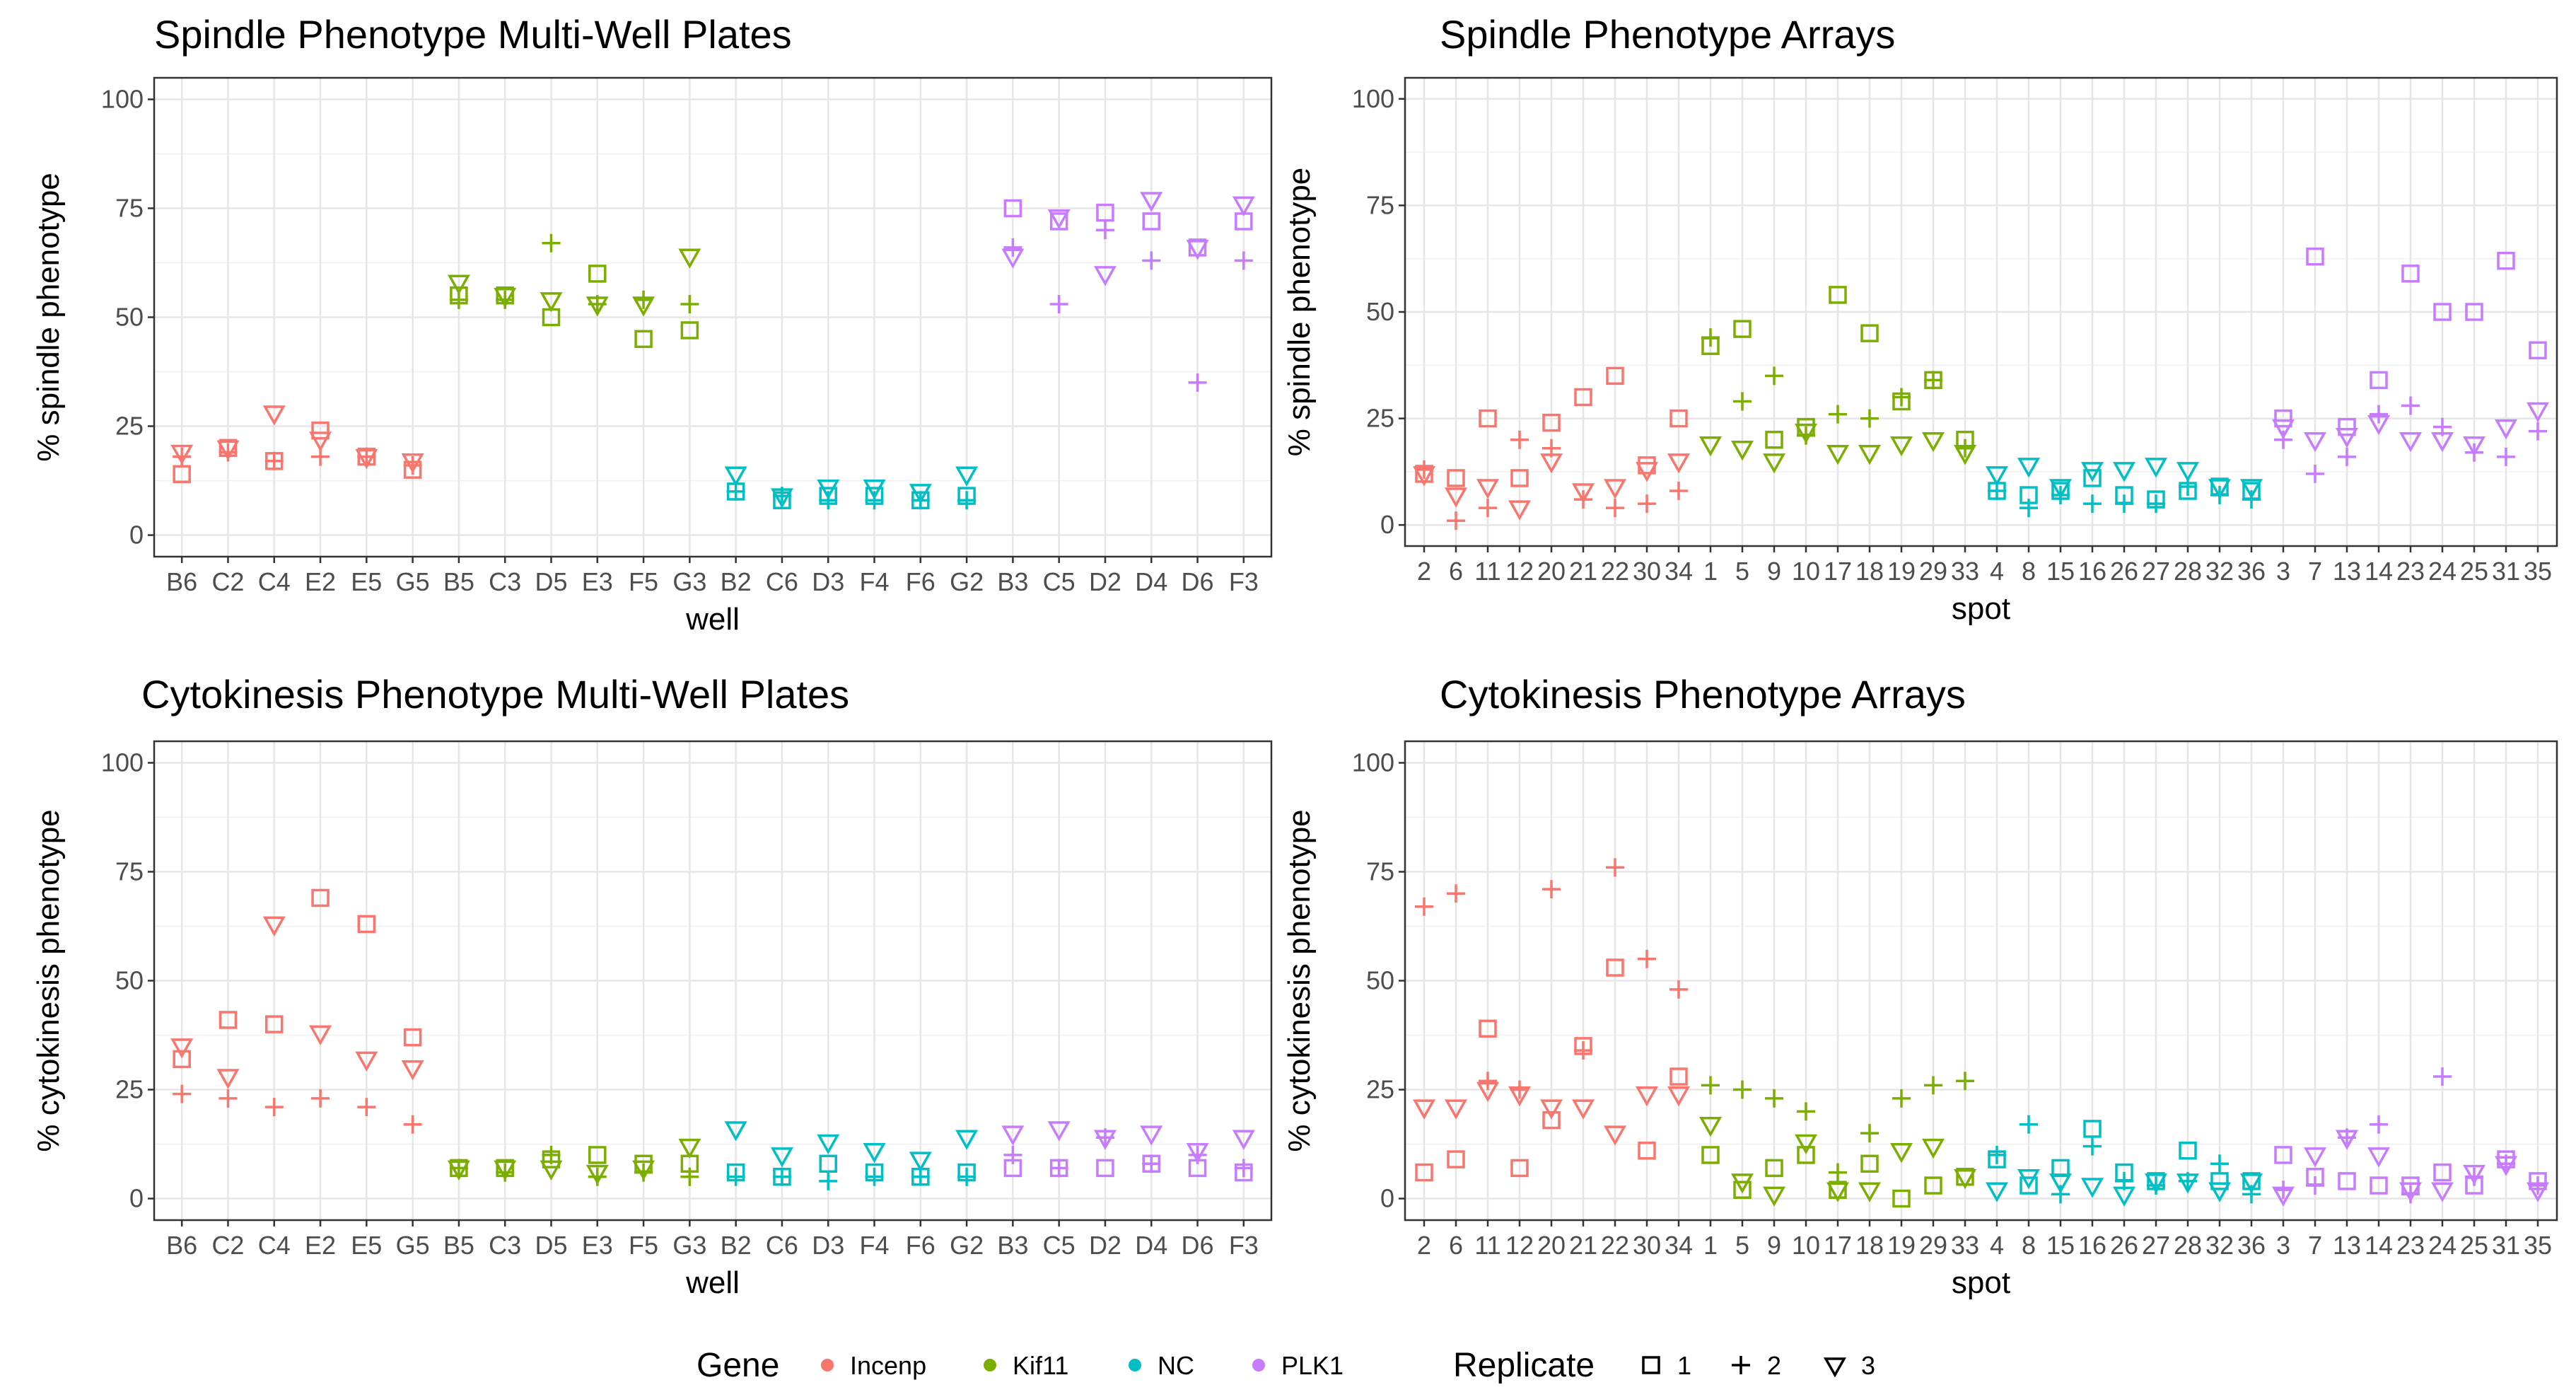 This screenshot has height=1392, width=2576. Describe the element at coordinates (828, 581) in the screenshot. I see `x-tick-label: D3` at that location.